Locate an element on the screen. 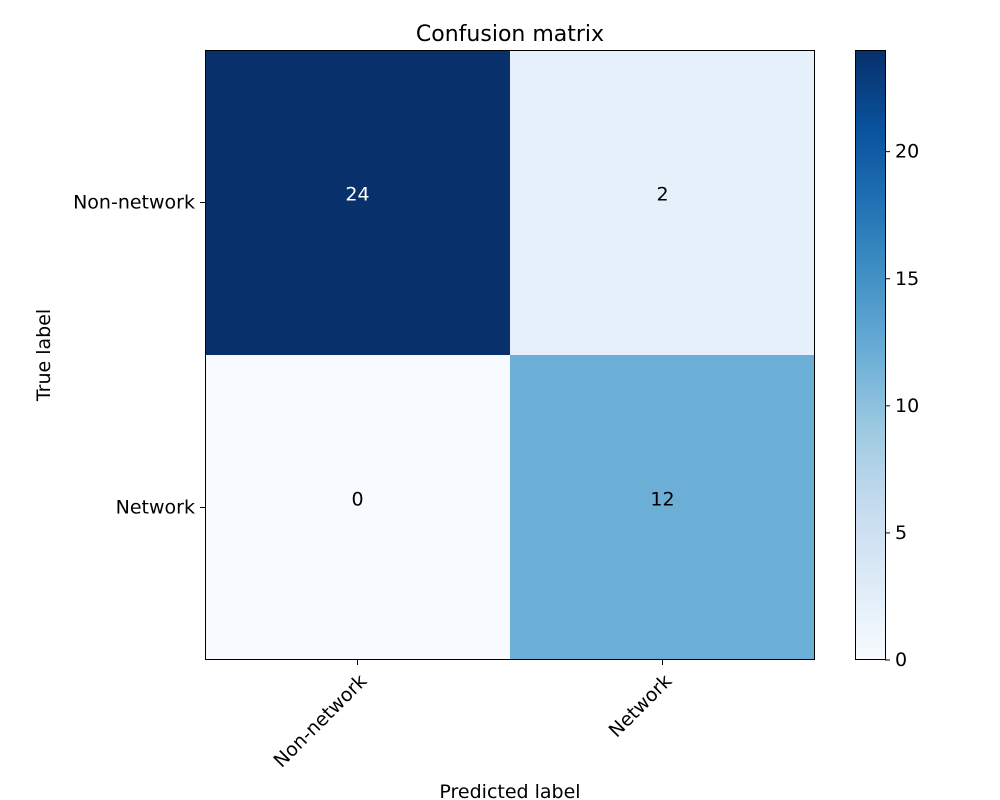  heatmap-cell-r0-c1 is located at coordinates (662, 202).